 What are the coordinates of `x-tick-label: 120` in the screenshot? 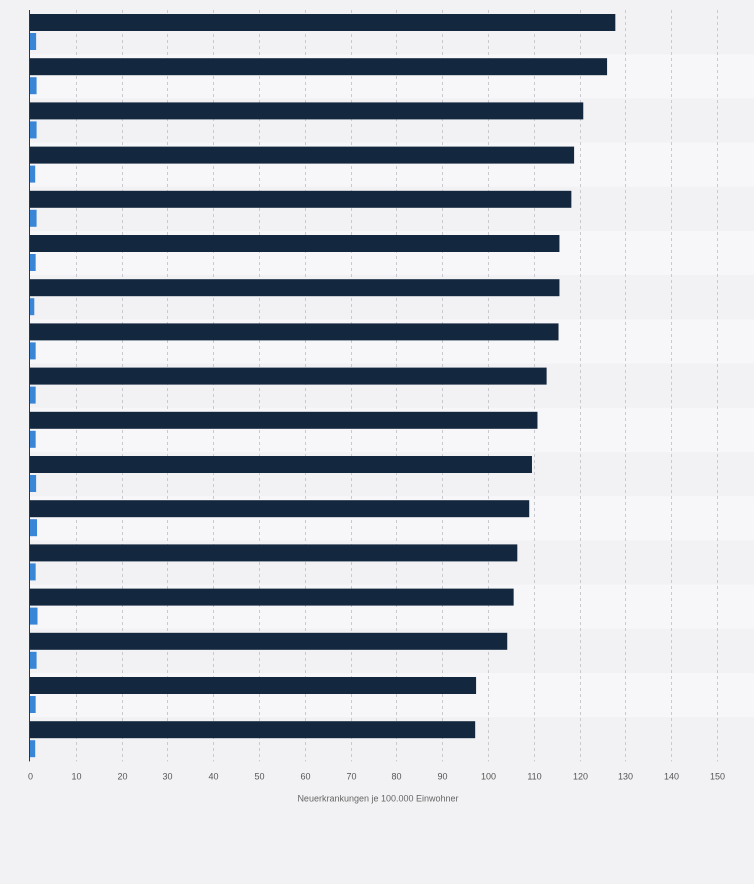 It's located at (580, 776).